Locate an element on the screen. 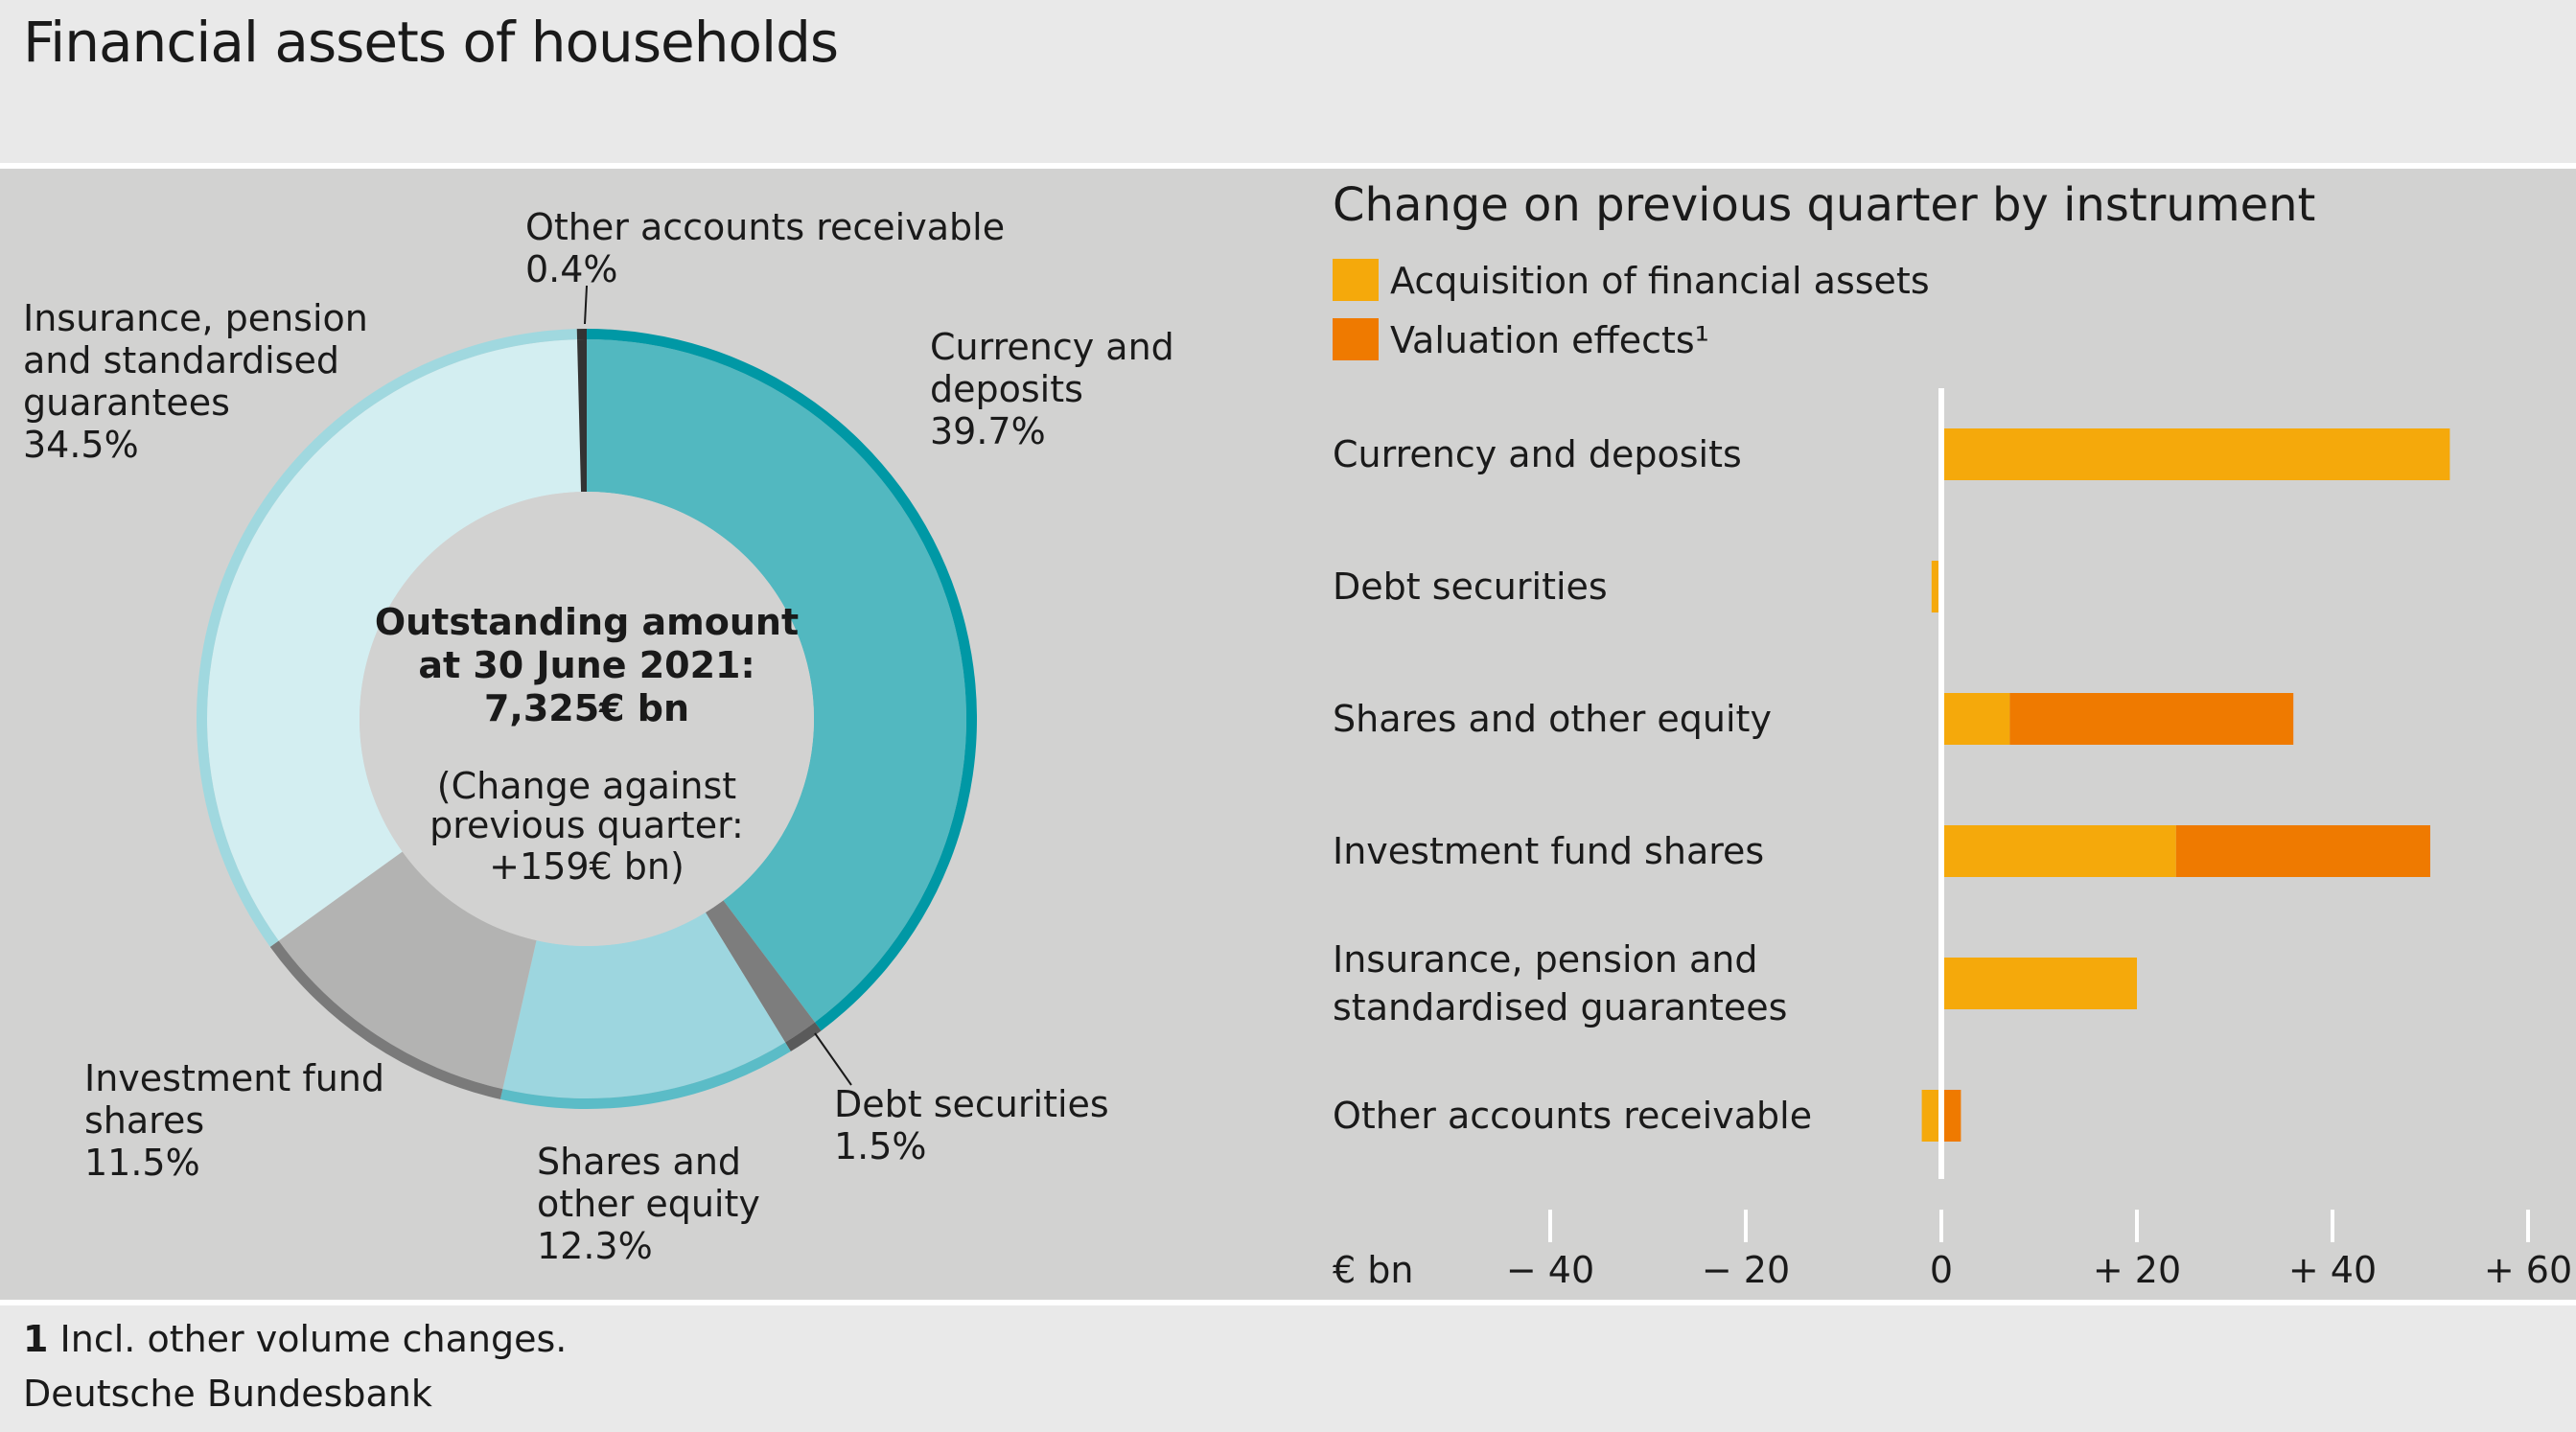  category-label: Insurance, pension and is located at coordinates (1545, 959).